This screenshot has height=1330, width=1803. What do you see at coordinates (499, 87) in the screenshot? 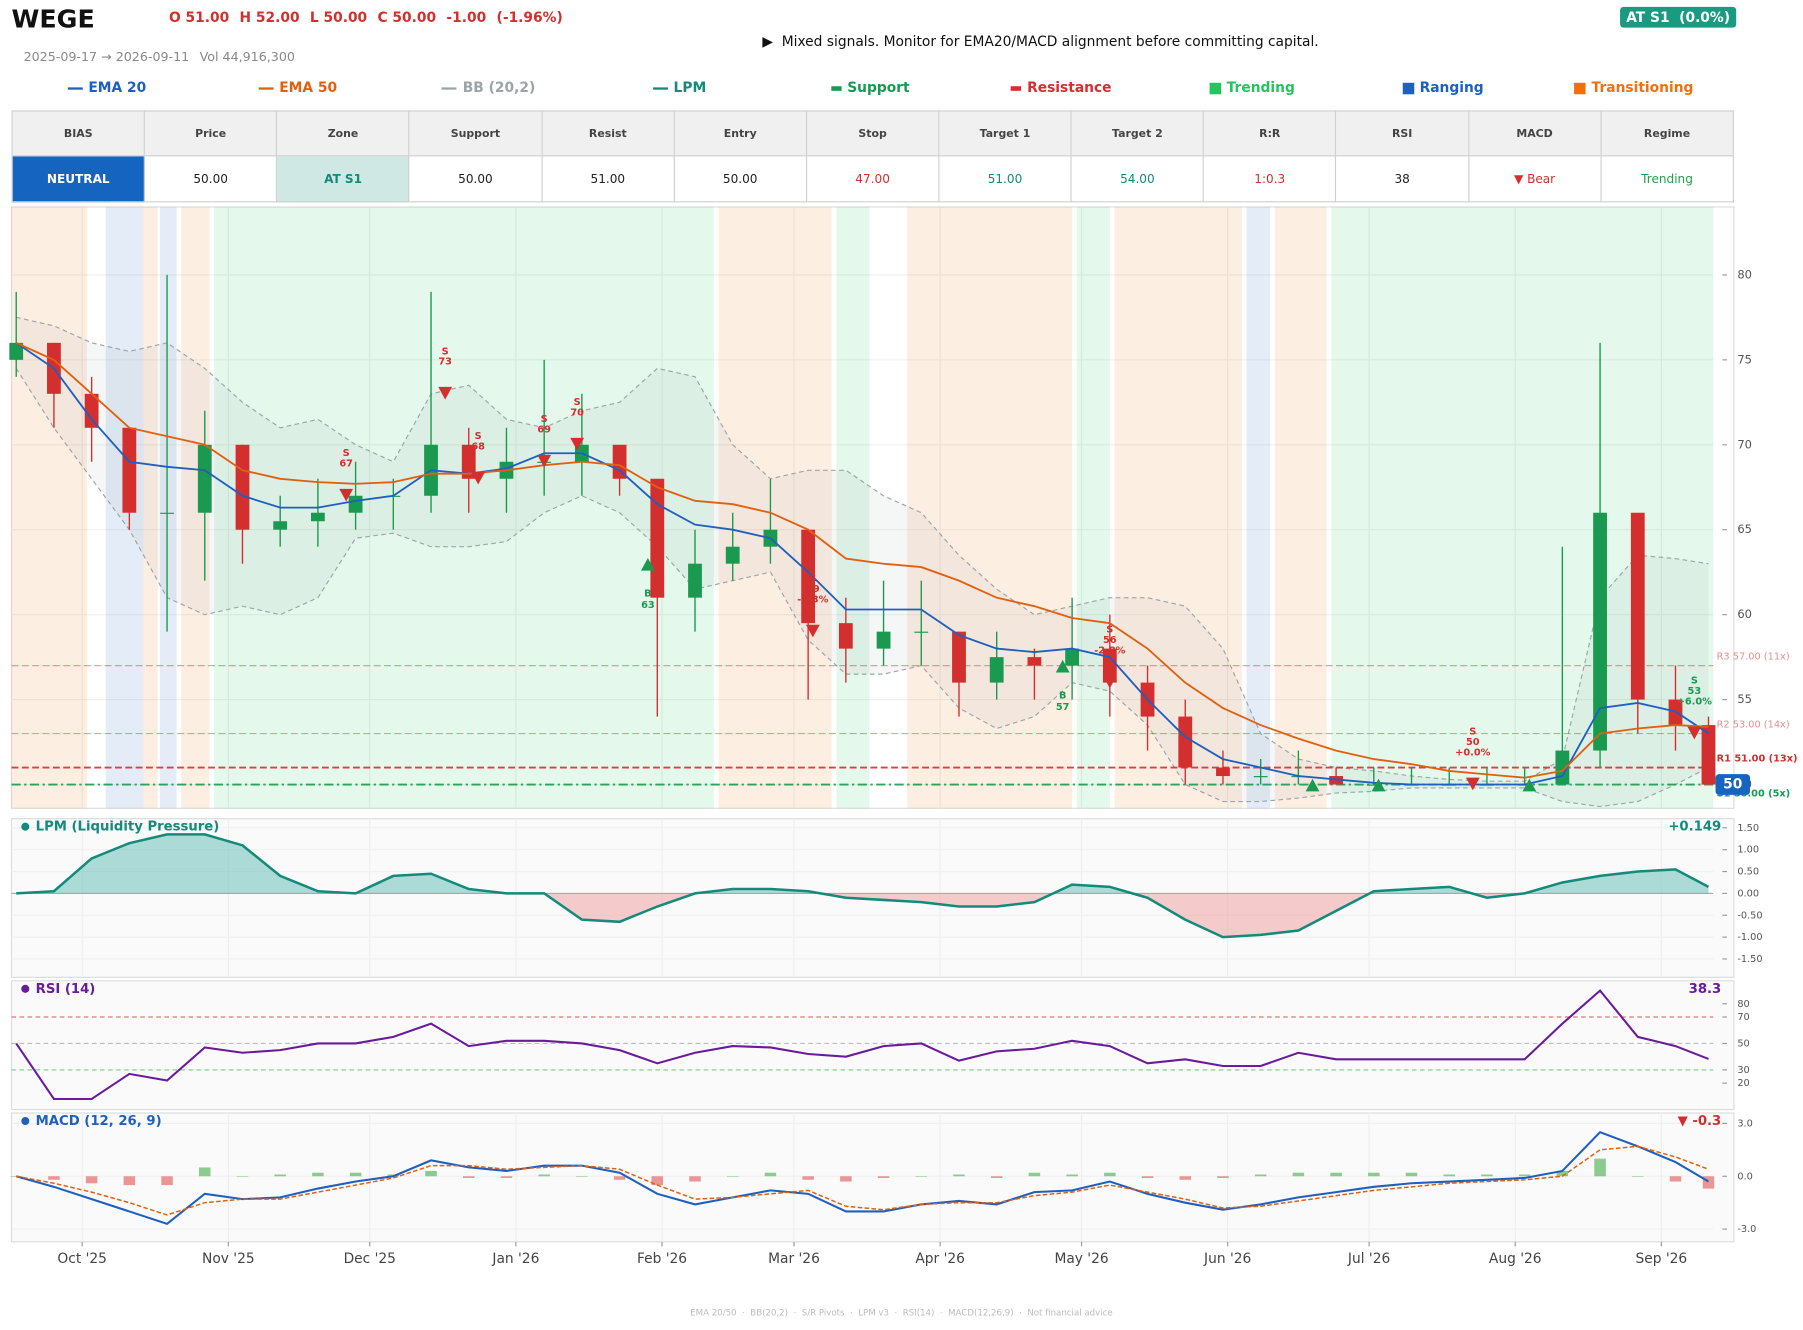
I see `legend-label: BB (20,2)` at bounding box center [499, 87].